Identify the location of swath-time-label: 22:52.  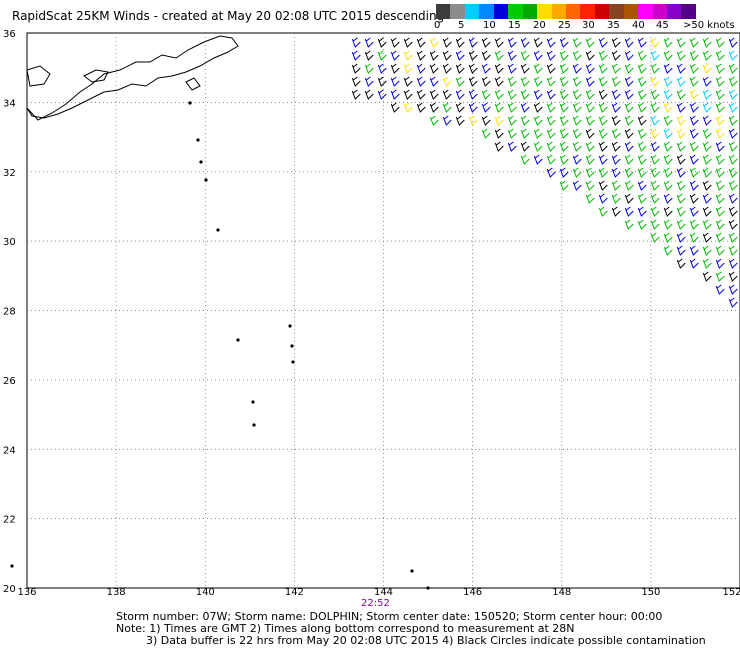
(375, 603).